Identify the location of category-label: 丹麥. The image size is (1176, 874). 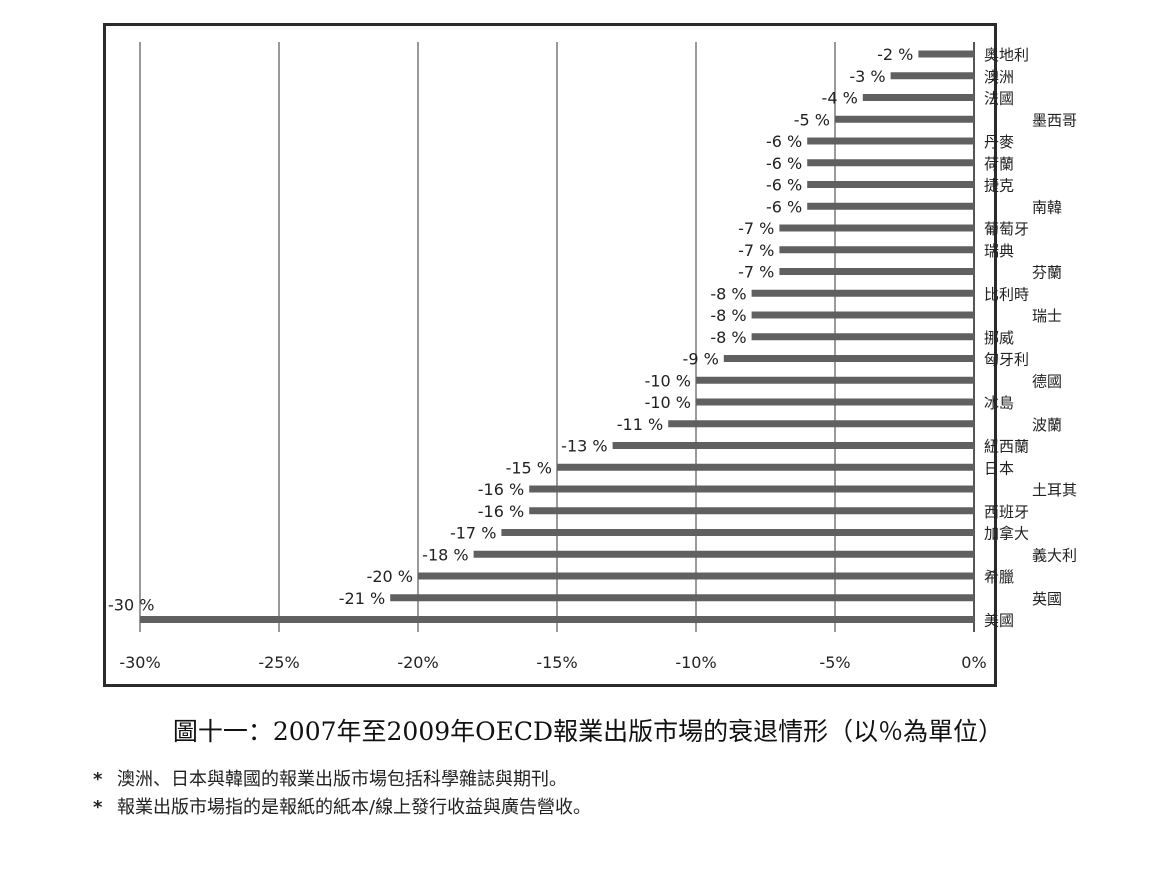
(999, 142).